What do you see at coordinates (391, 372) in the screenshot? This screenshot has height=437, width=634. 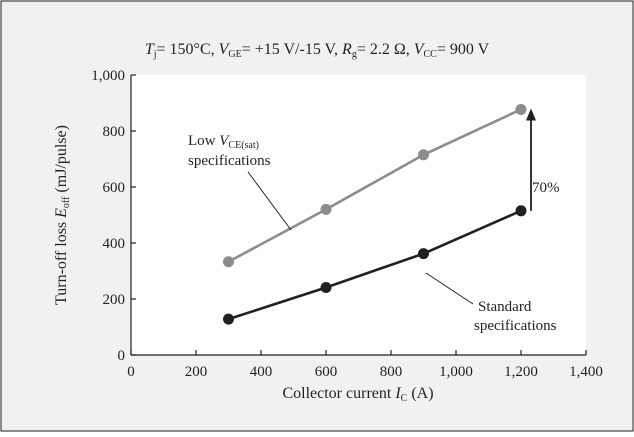 I see `x-tick-label: 800` at bounding box center [391, 372].